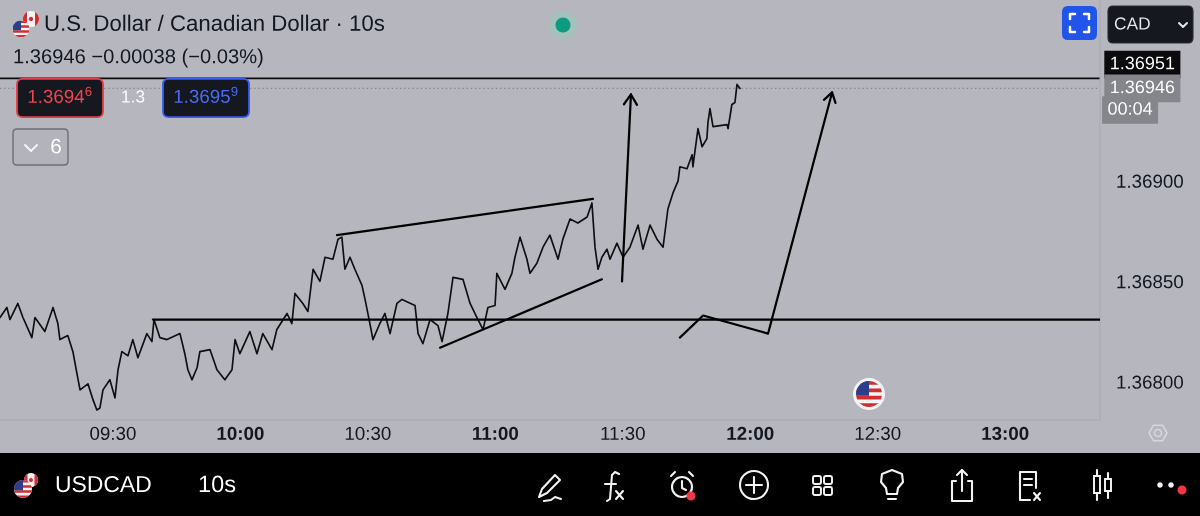  What do you see at coordinates (368, 433) in the screenshot?
I see `x-tick-label: 10:30` at bounding box center [368, 433].